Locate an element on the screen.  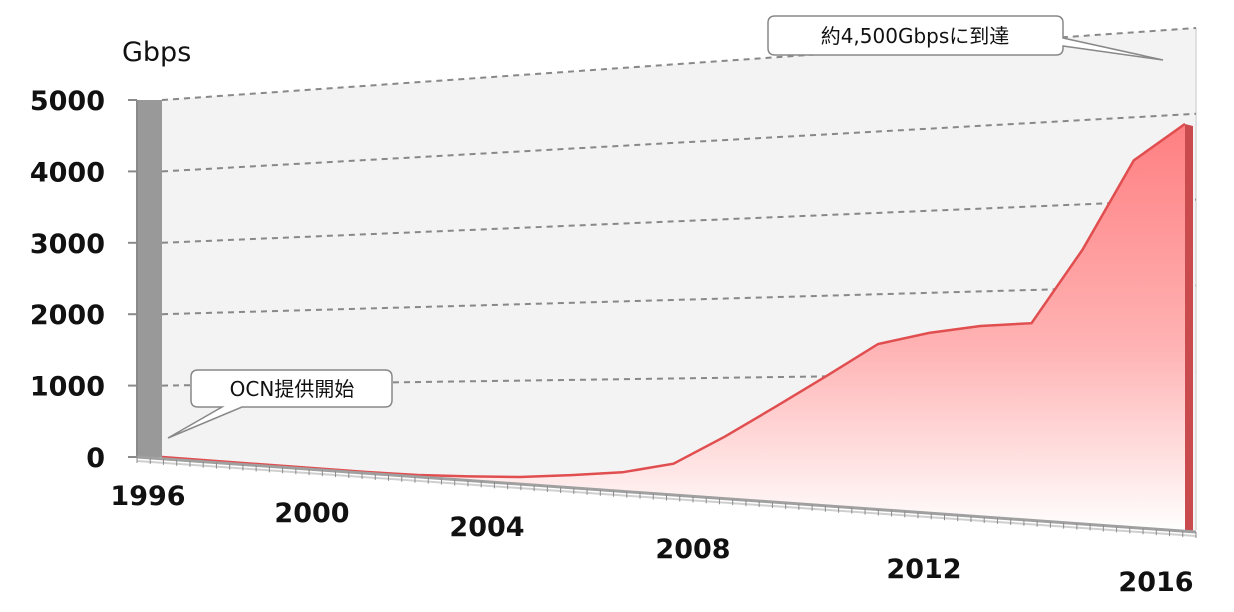
y-tick-label-1000: 1000 is located at coordinates (67, 387).